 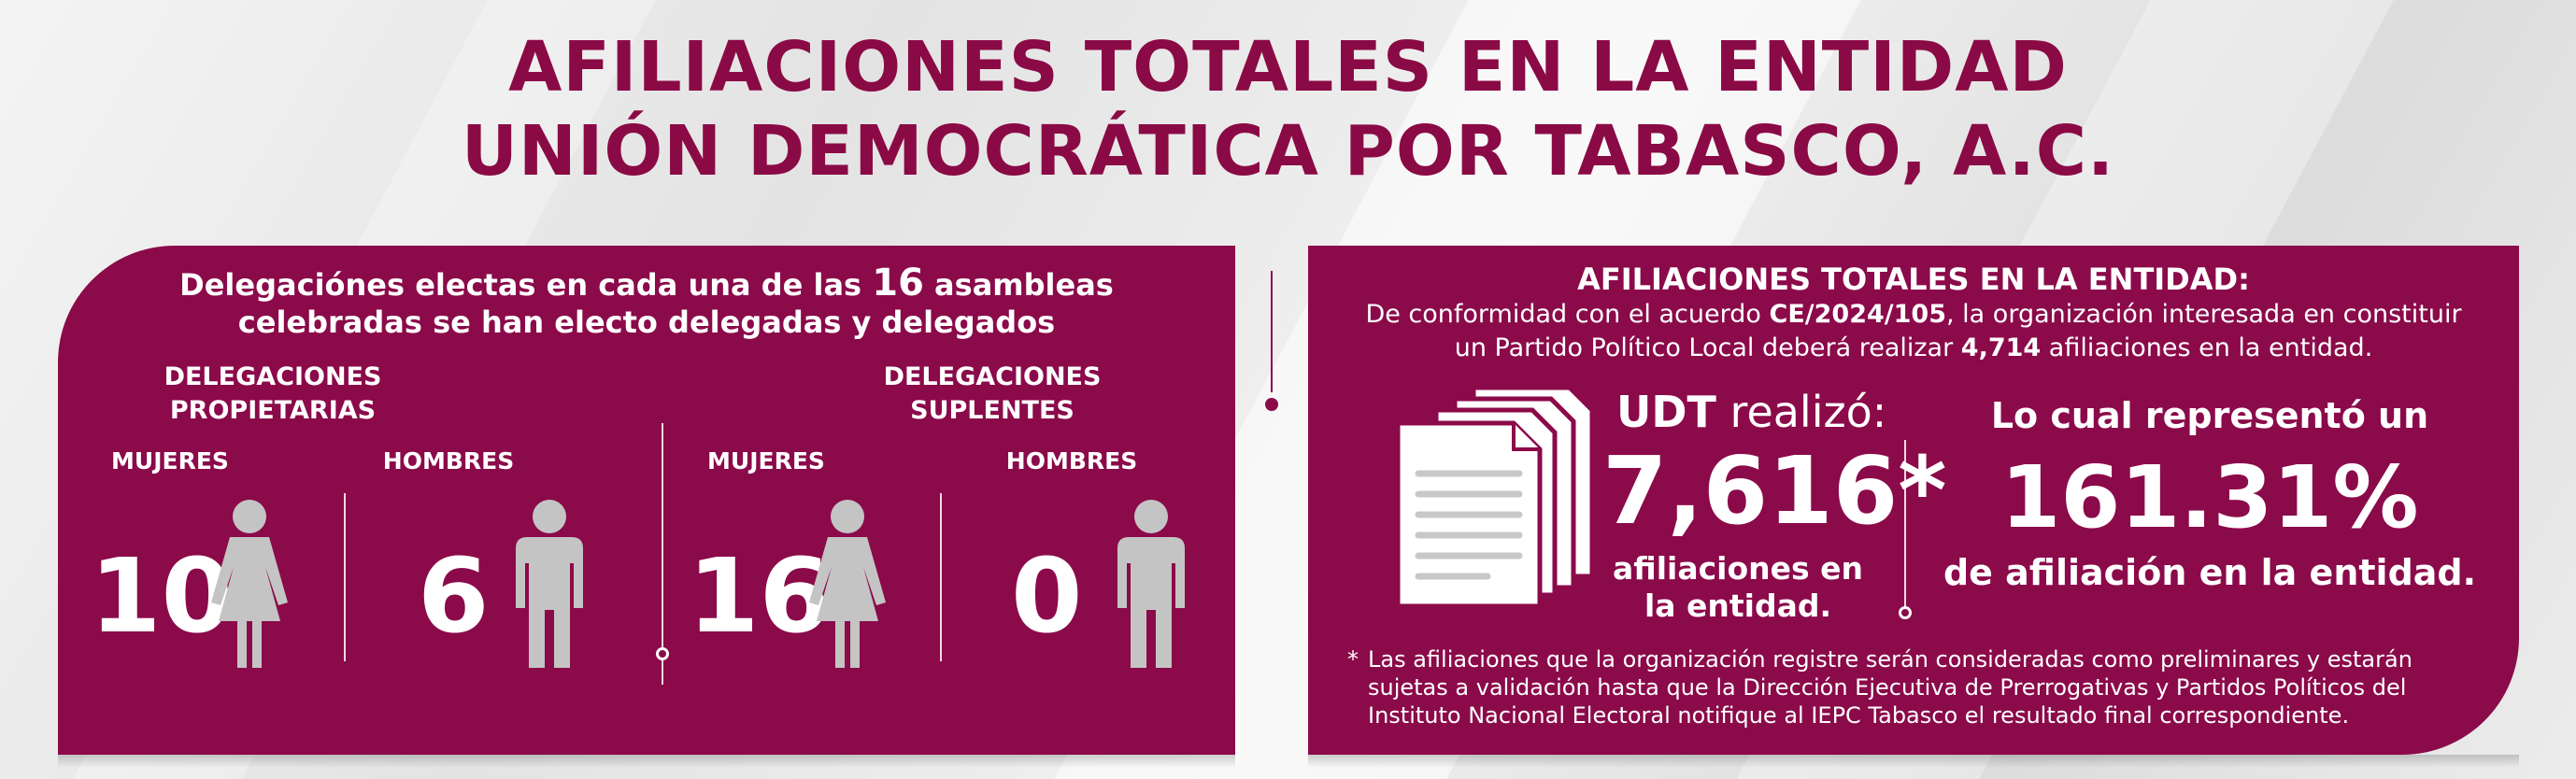 I want to click on results-divider-dot, so click(x=1905, y=612).